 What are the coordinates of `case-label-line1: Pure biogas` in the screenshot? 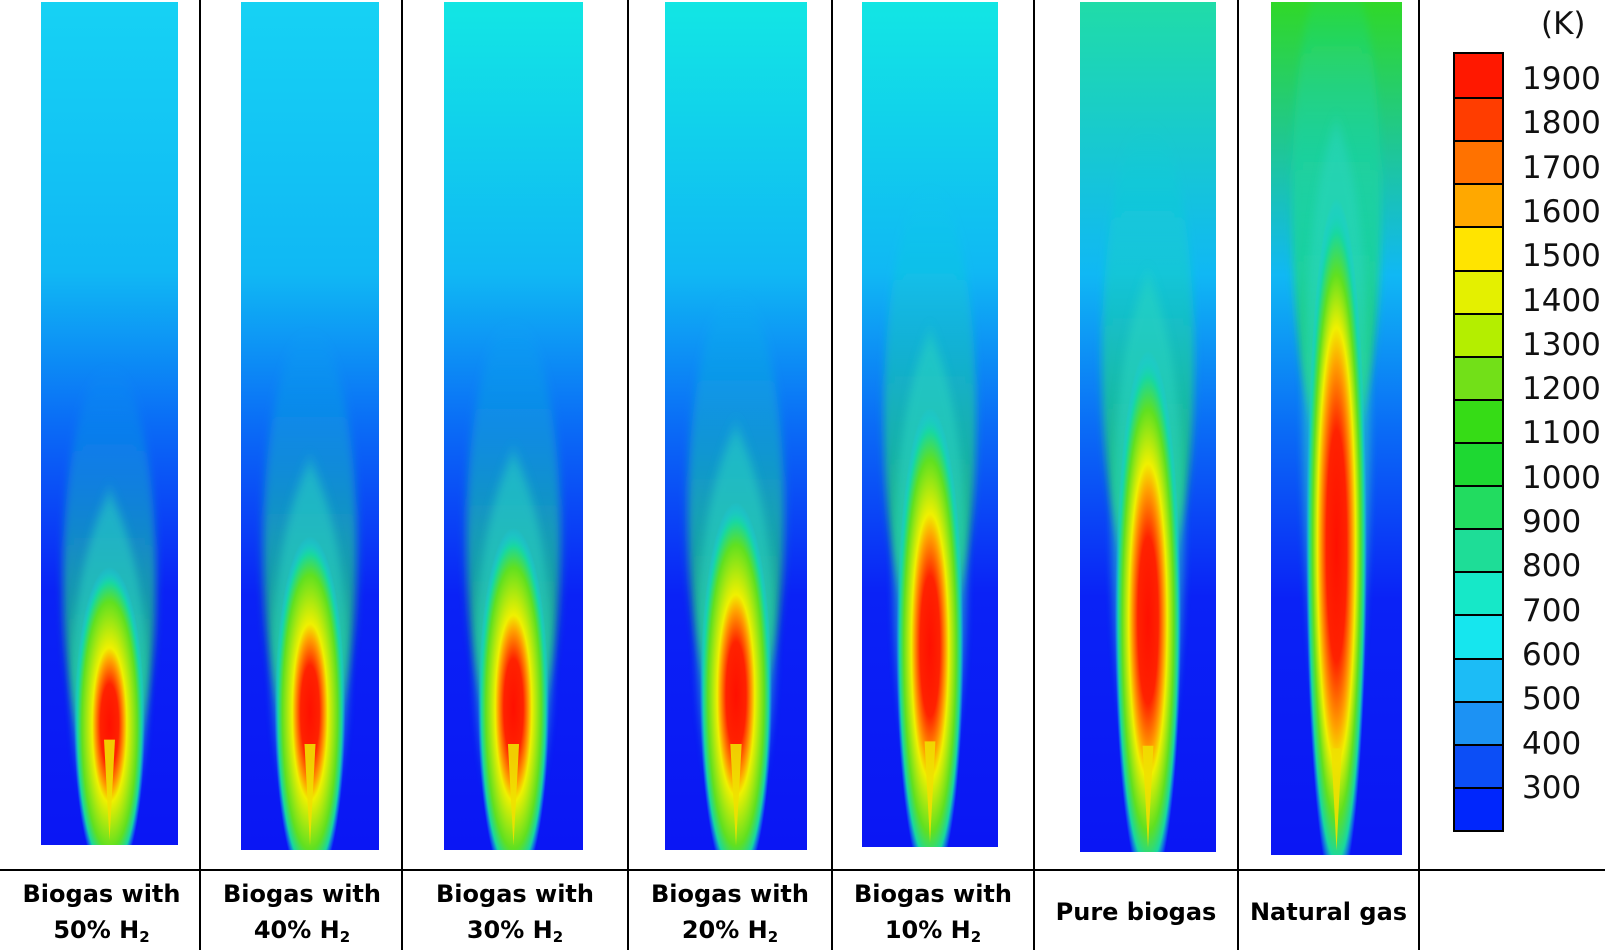 It's located at (1136, 912).